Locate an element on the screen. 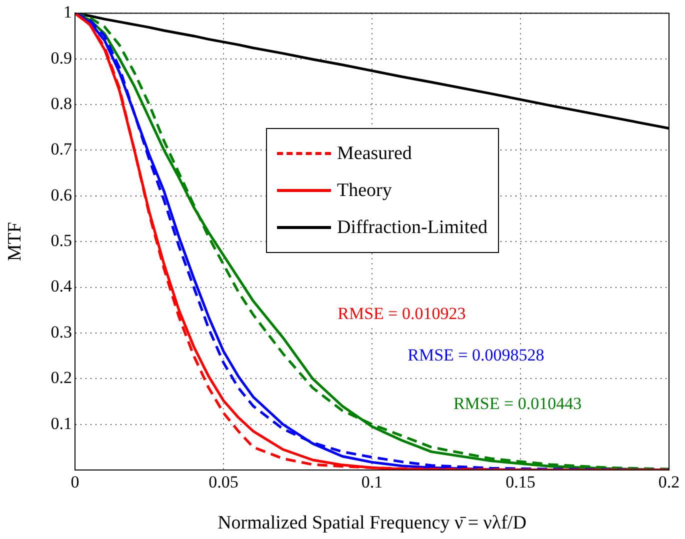 The width and height of the screenshot is (685, 539). x-tick-label: 0.1 is located at coordinates (372, 482).